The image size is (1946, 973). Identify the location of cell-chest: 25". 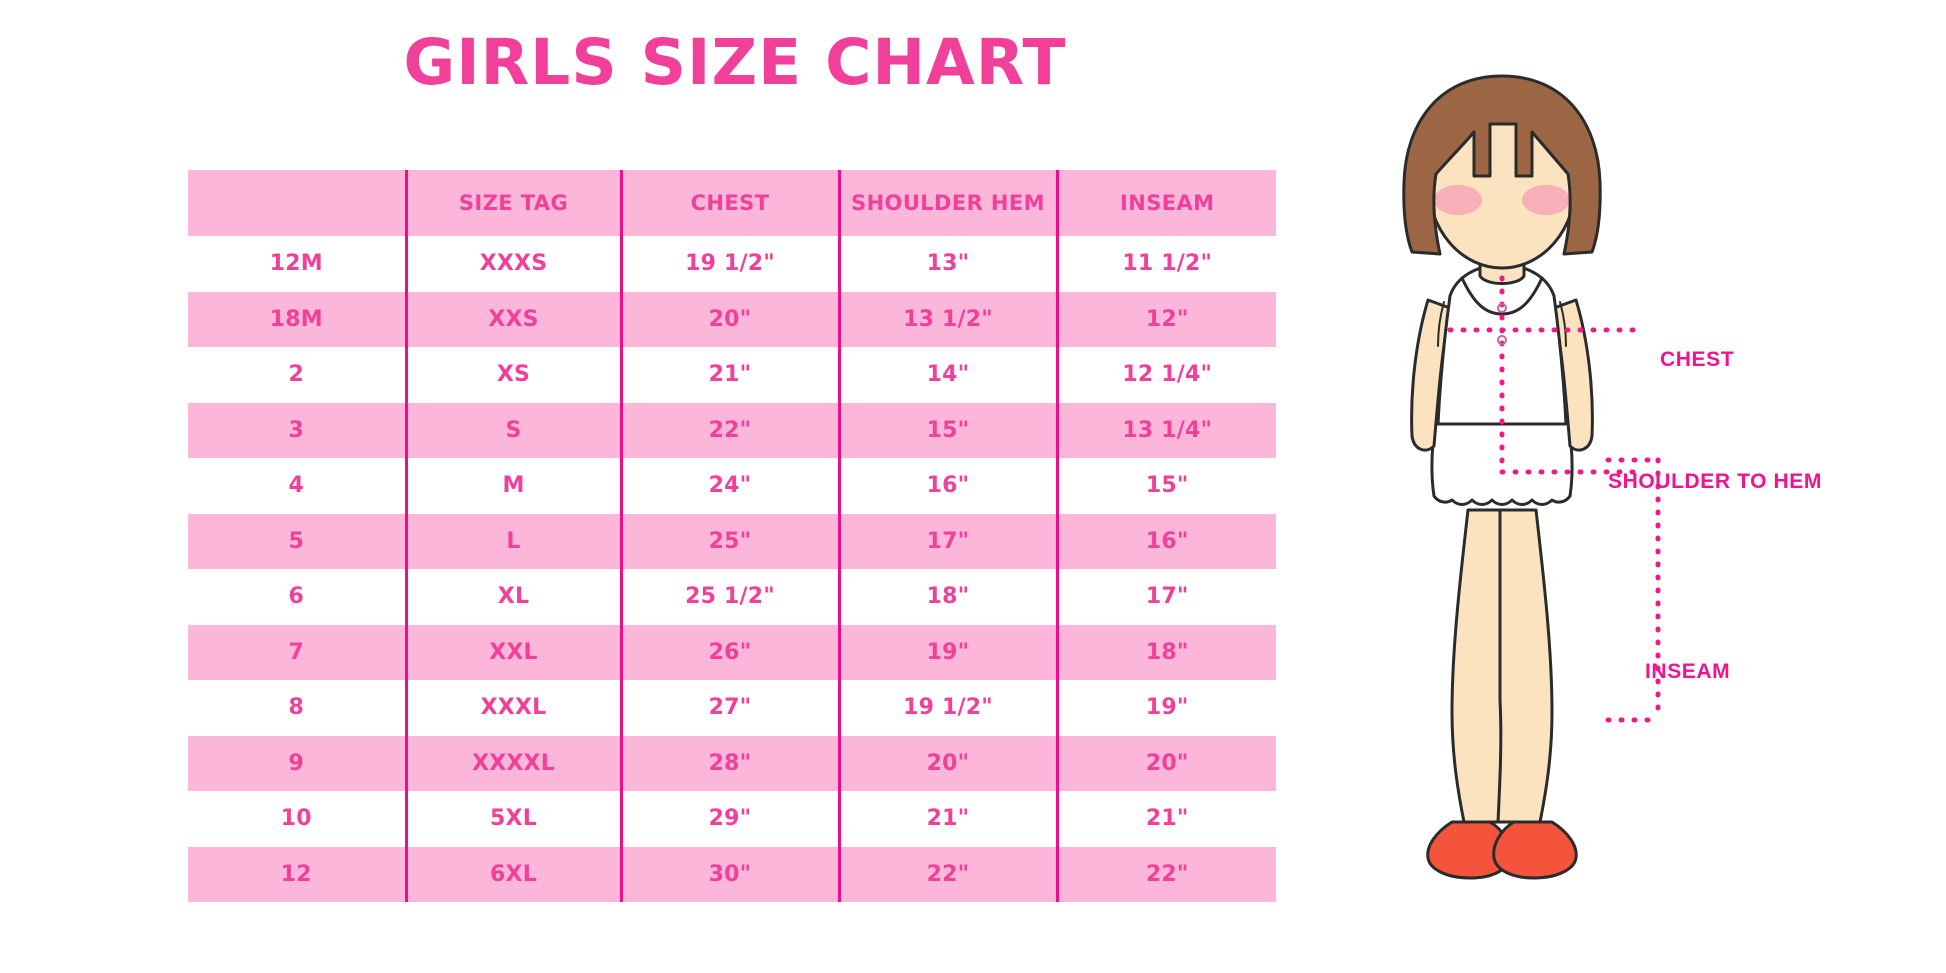
(729, 541).